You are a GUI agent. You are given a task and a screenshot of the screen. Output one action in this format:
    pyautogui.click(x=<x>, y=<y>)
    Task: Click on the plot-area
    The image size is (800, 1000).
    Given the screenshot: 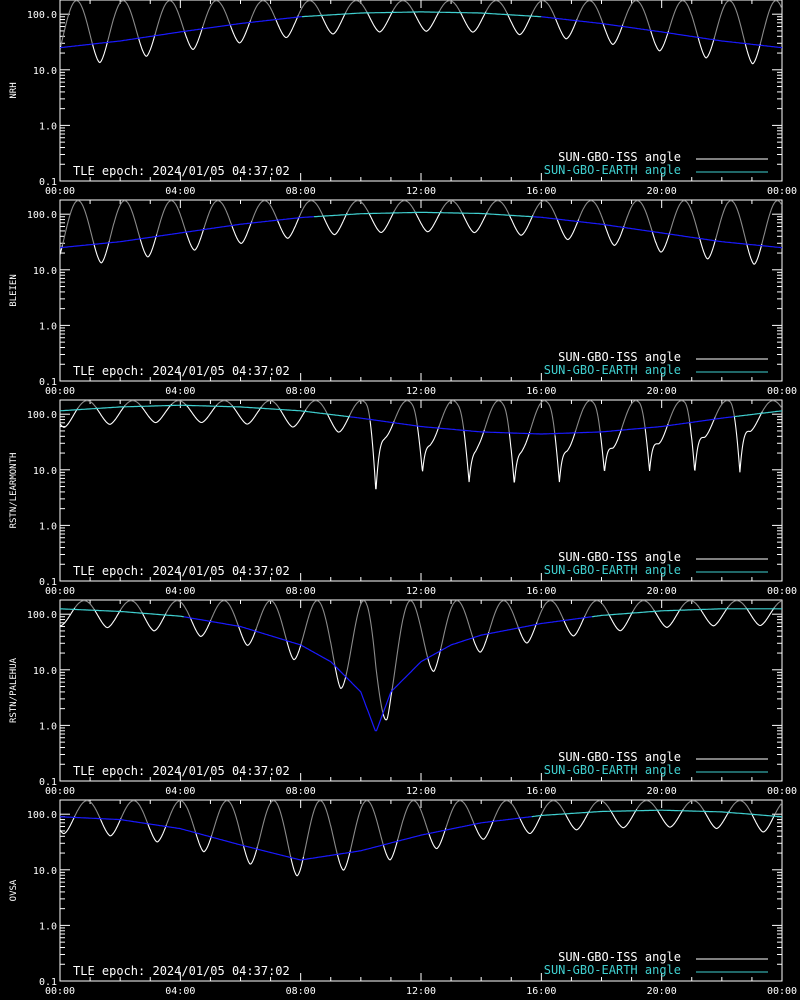 What is the action you would take?
    pyautogui.click(x=421, y=232)
    